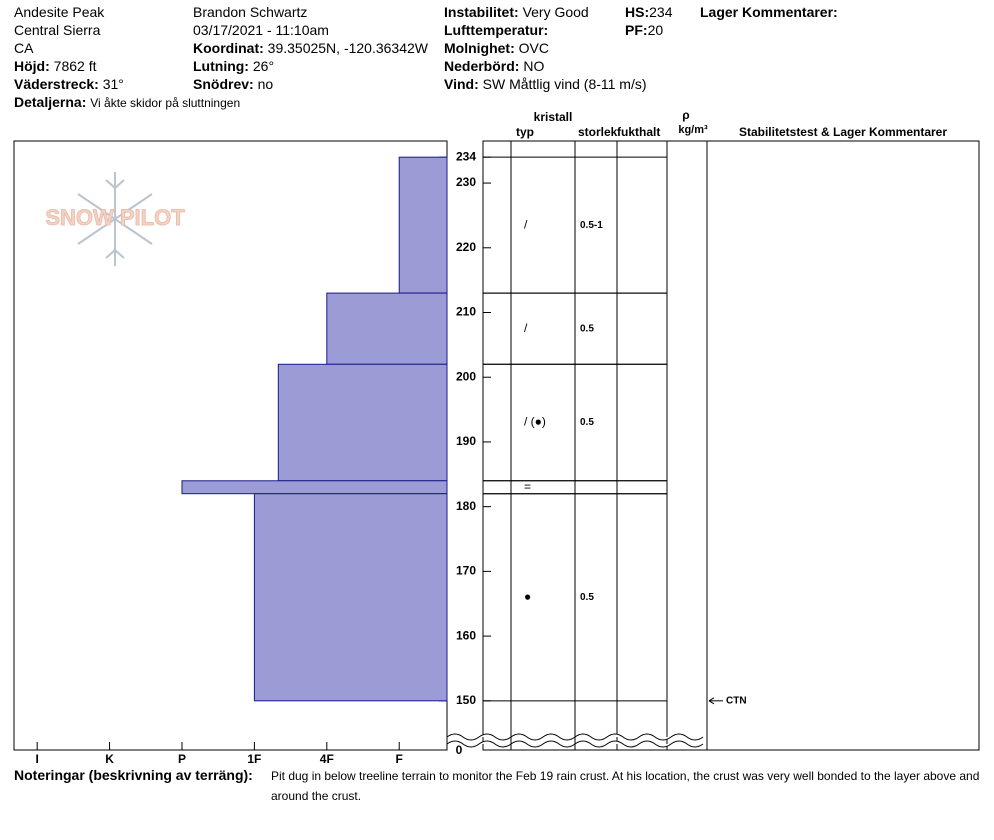  I want to click on x-tick-label: I, so click(36, 758).